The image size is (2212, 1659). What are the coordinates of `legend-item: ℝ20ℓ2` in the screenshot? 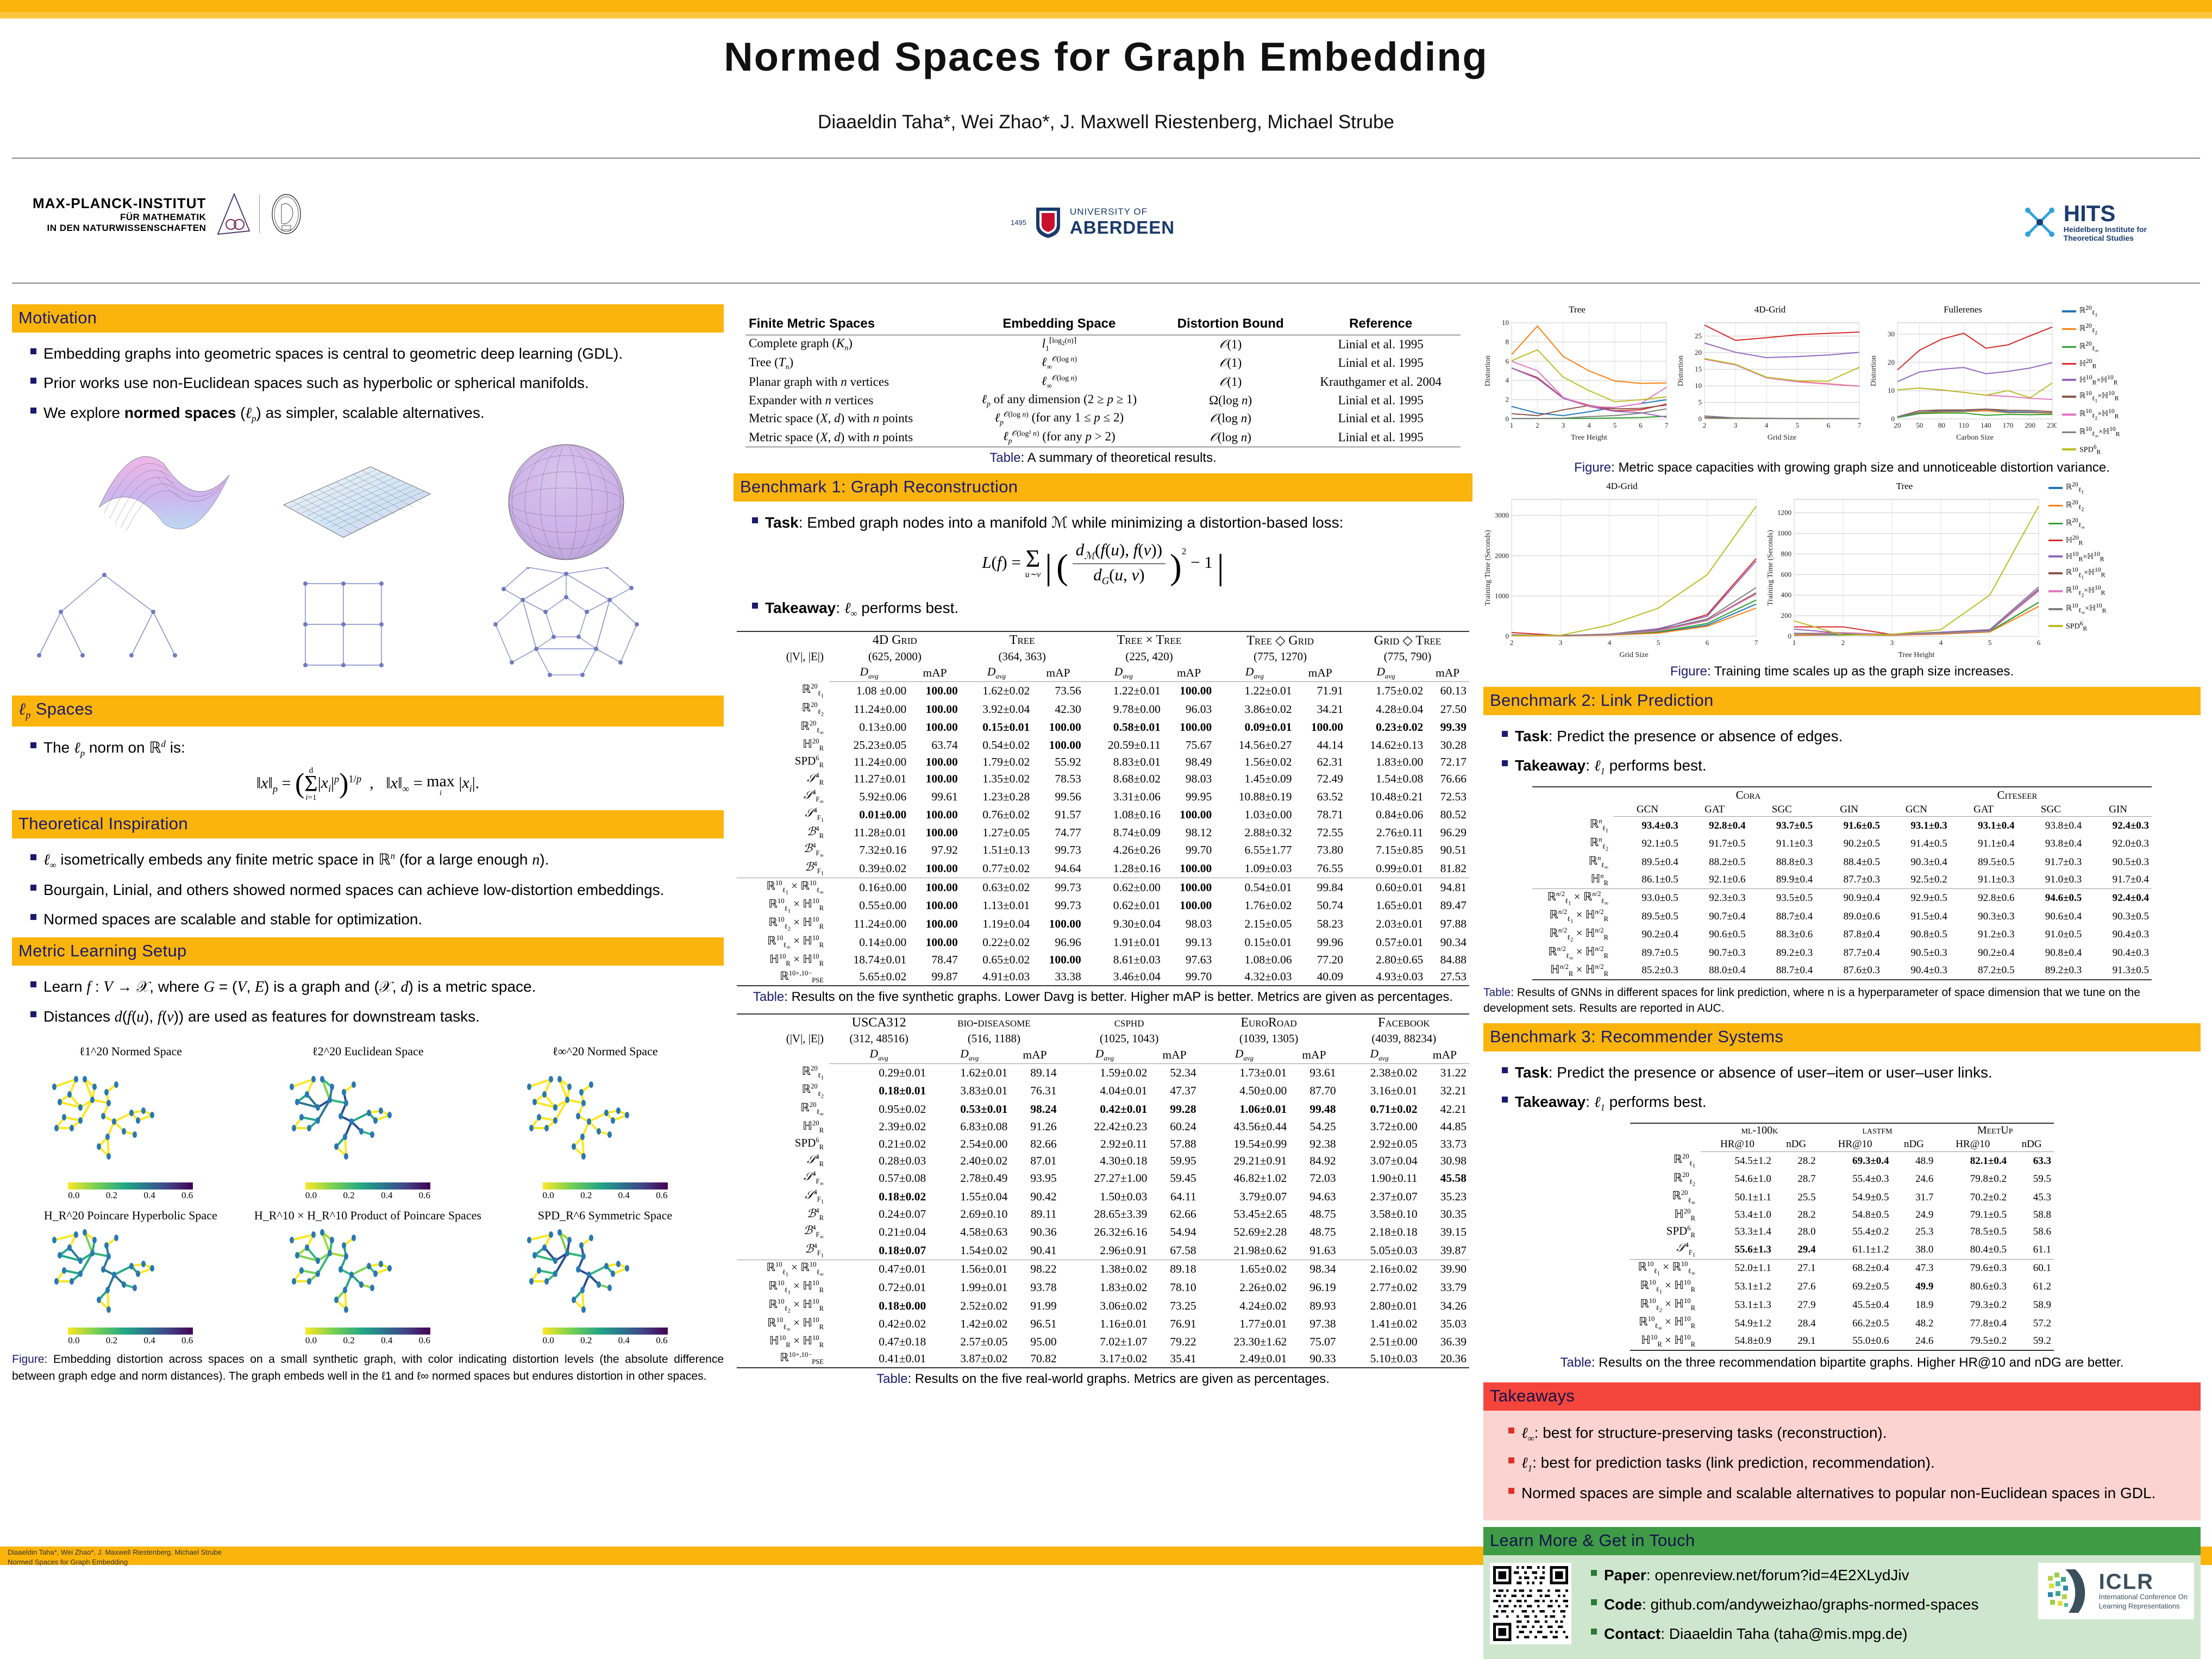 It's located at (2091, 329).